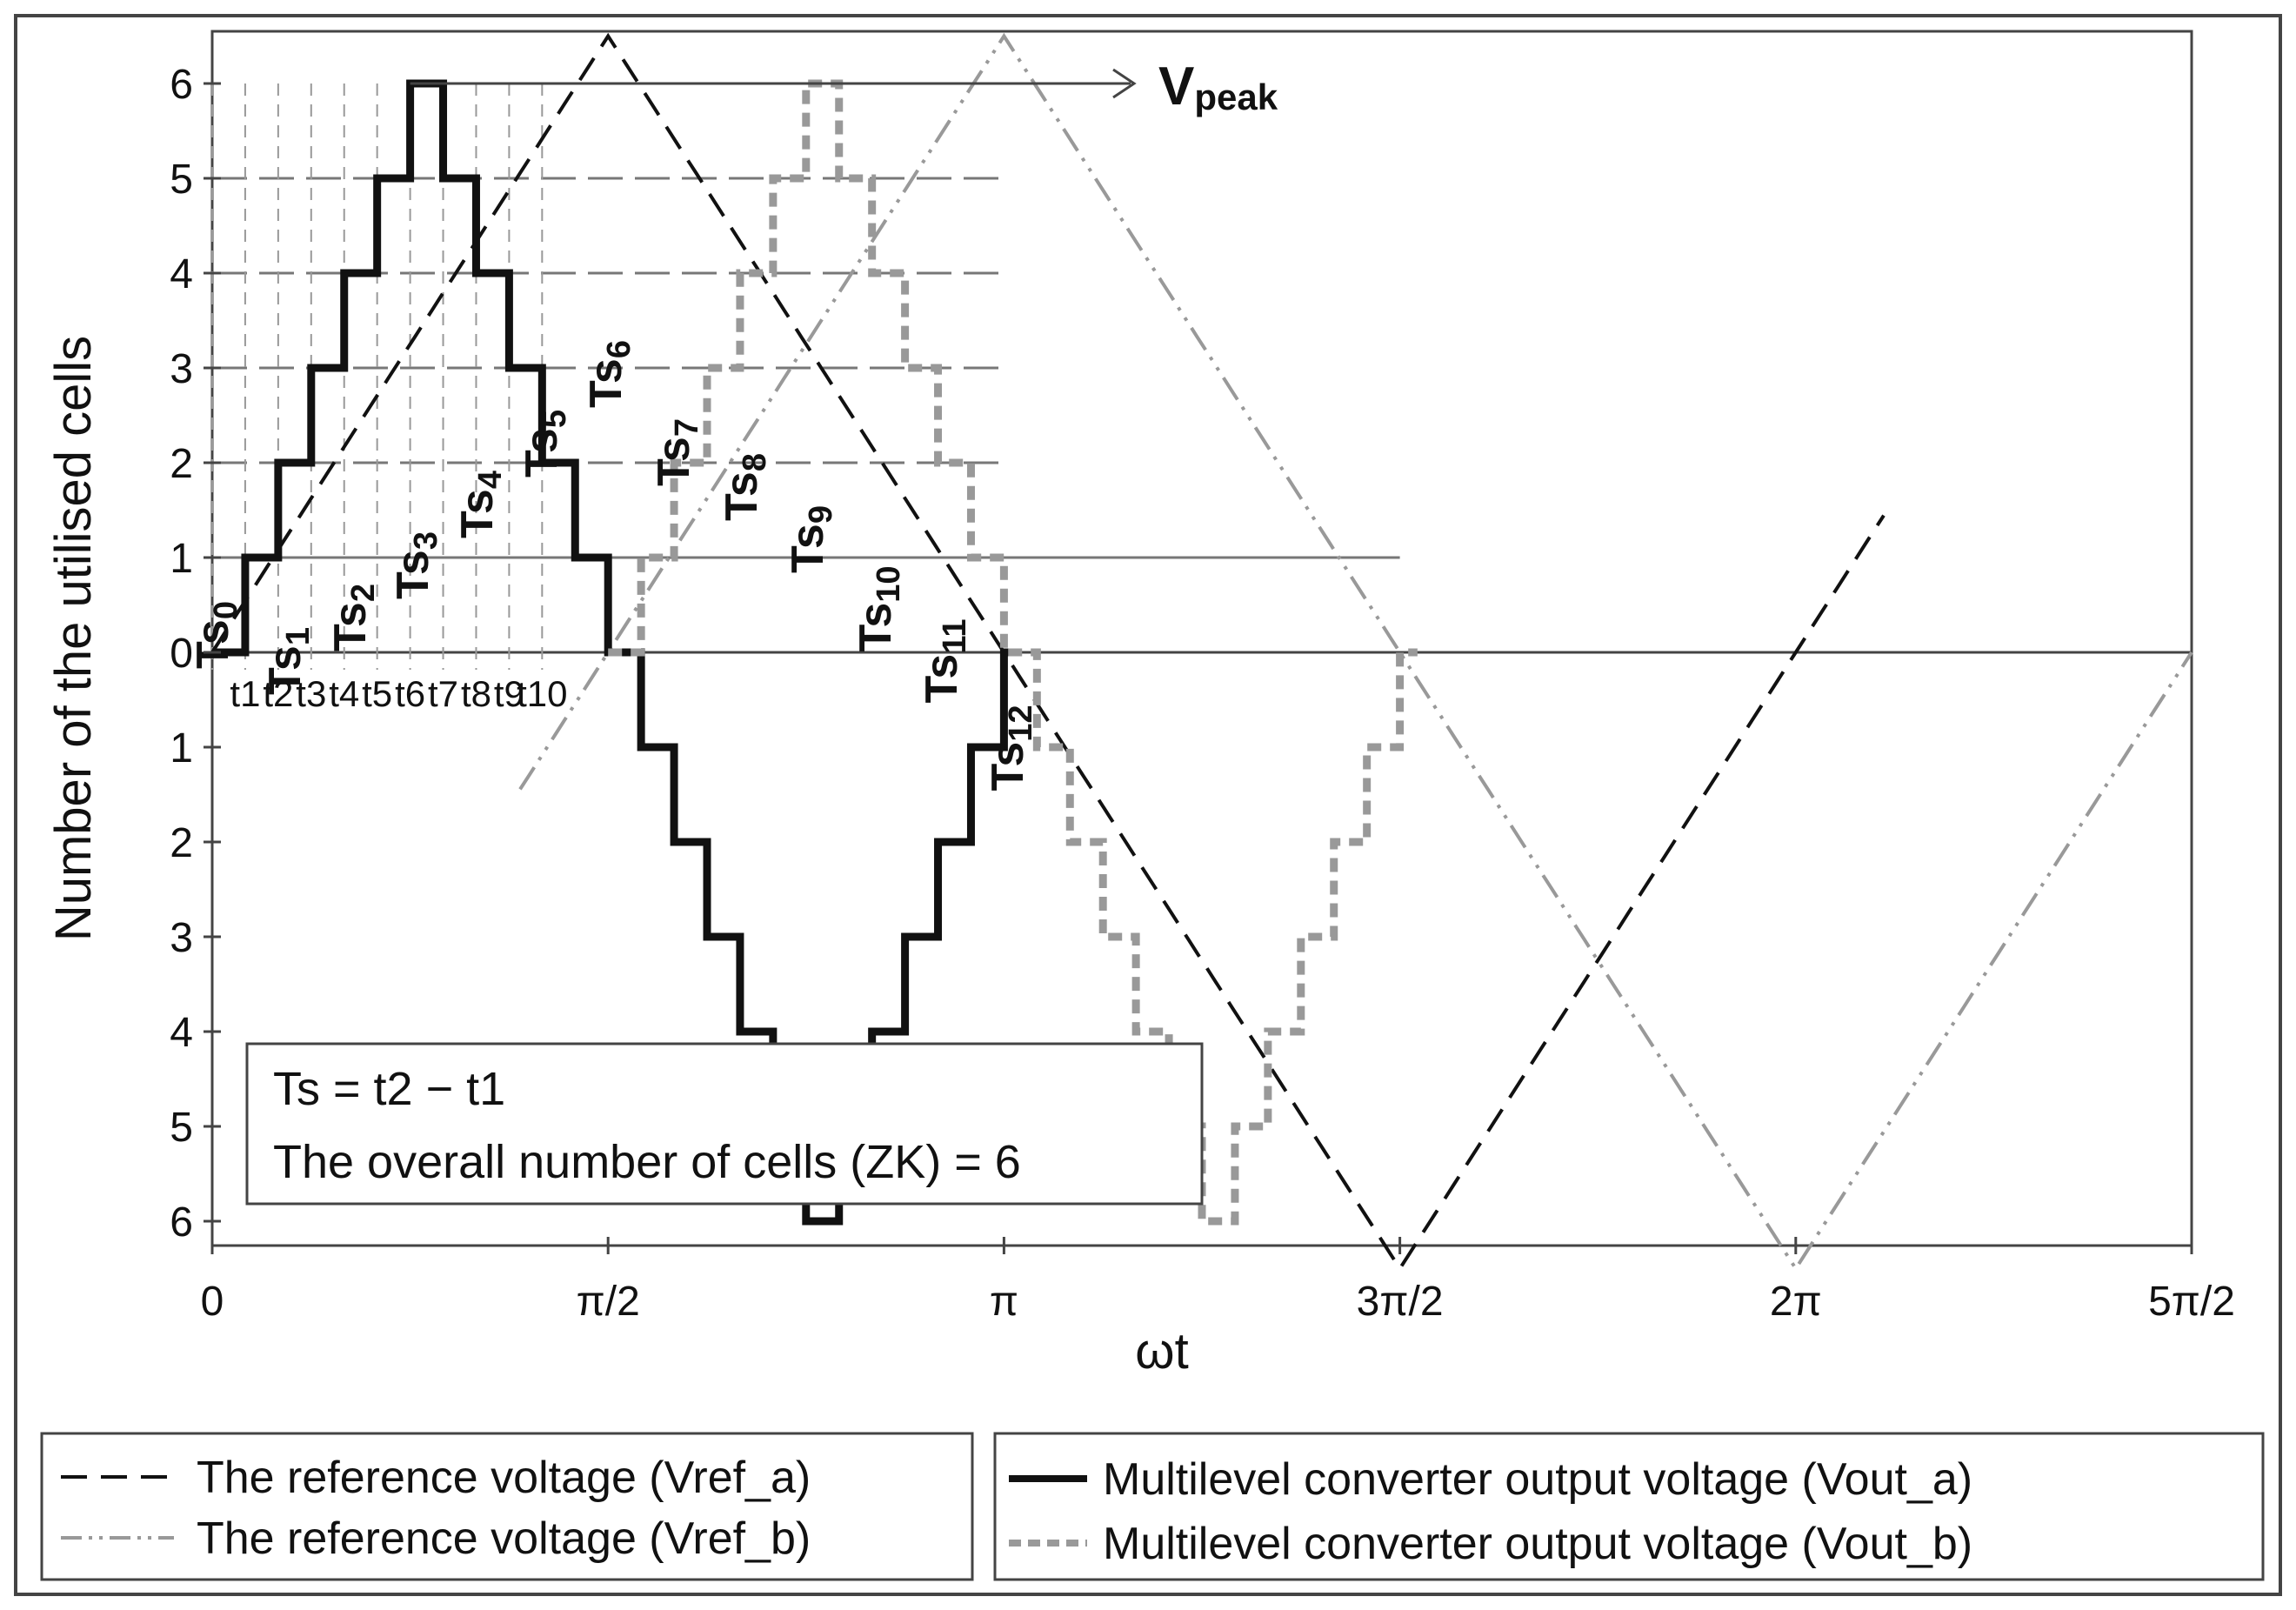 The image size is (2296, 1610). Describe the element at coordinates (2192, 1302) in the screenshot. I see `x-tick-label: 5π/2` at that location.